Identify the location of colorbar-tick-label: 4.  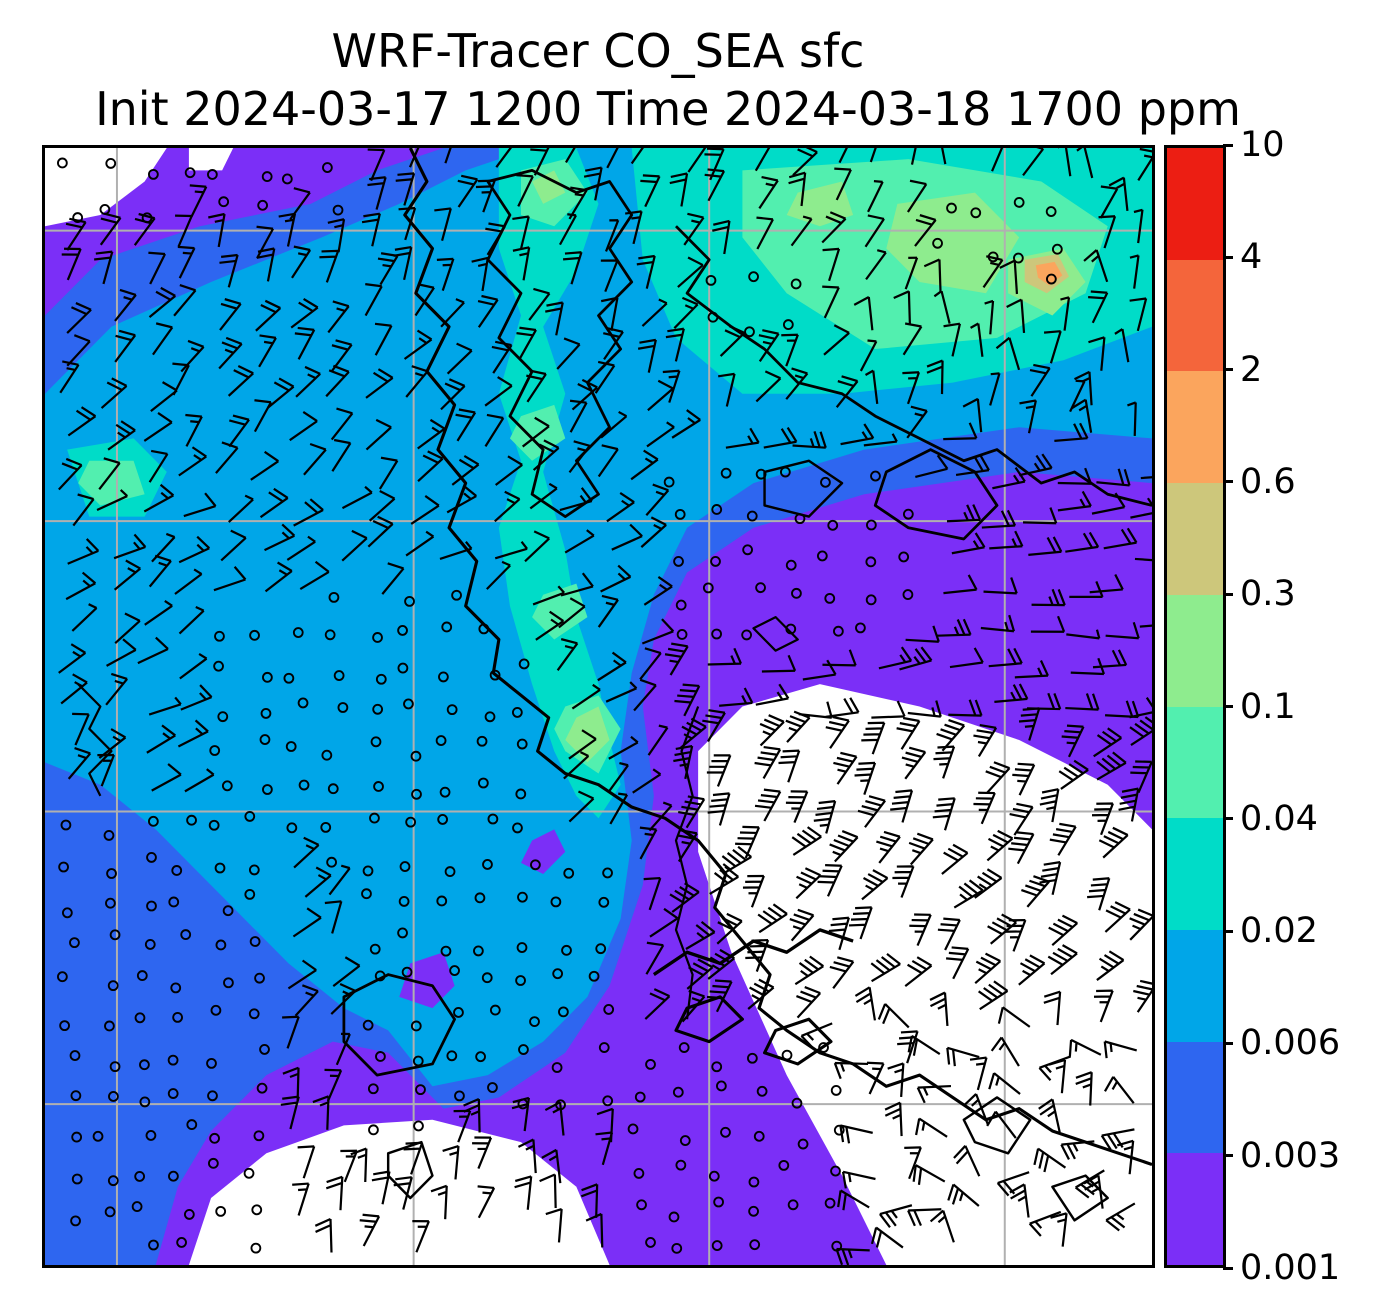
(1251, 257).